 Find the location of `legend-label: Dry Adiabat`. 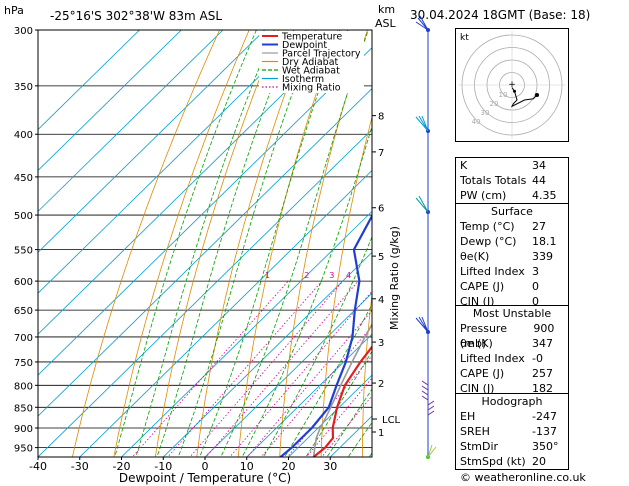

legend-label: Dry Adiabat is located at coordinates (310, 62).